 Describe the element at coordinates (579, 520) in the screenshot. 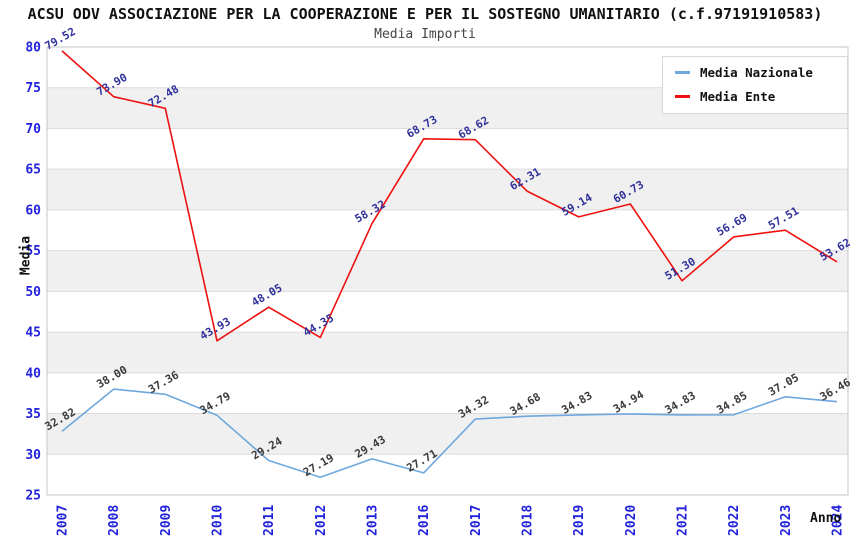

I see `x-tick-label: 2019` at that location.